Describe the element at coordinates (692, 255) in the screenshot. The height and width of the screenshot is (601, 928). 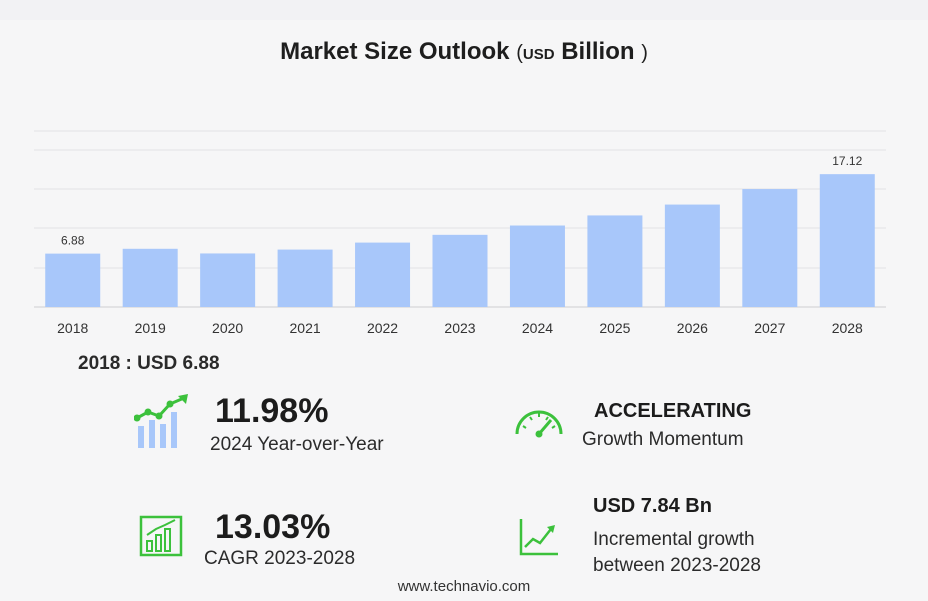
I see `bar-2026` at that location.